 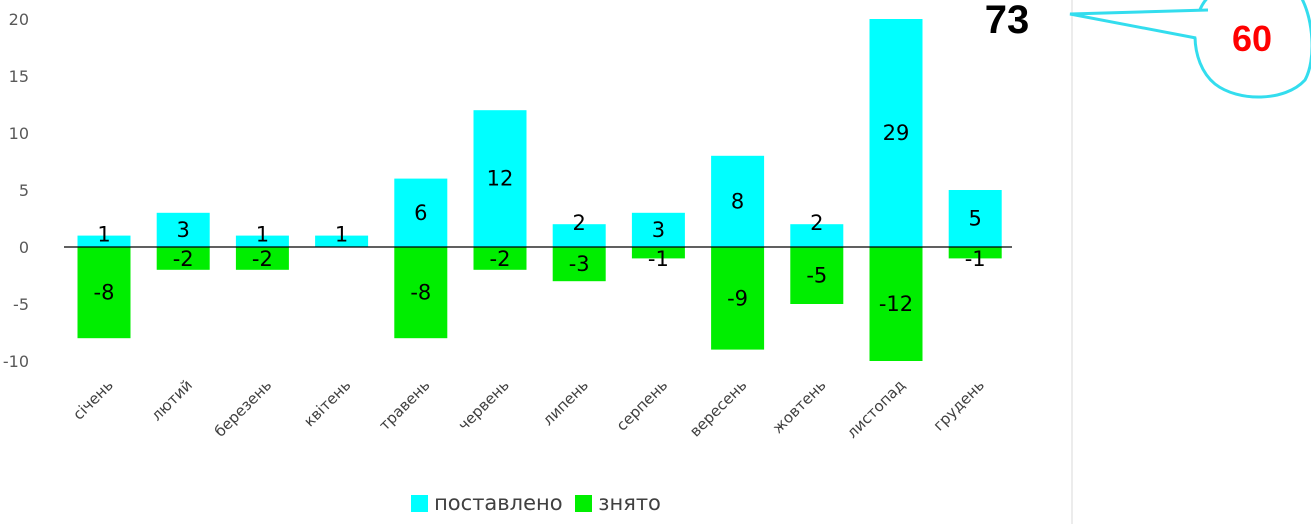 I want to click on x-tick-label: серпень, so click(x=642, y=405).